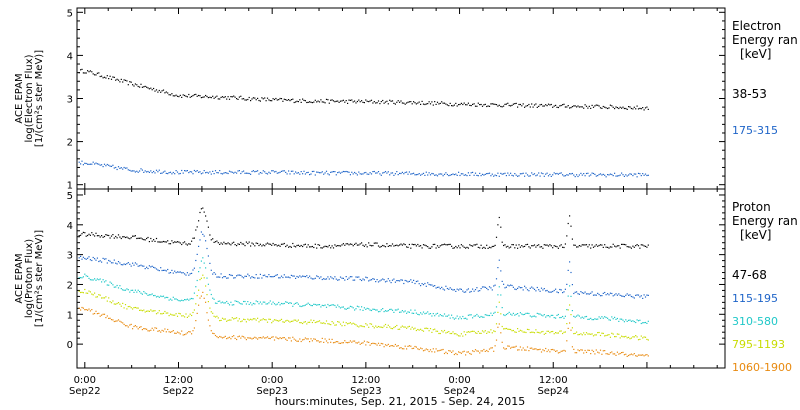  Describe the element at coordinates (29, 98) in the screenshot. I see `y-axis-label-line: log(Electron Flux)` at that location.